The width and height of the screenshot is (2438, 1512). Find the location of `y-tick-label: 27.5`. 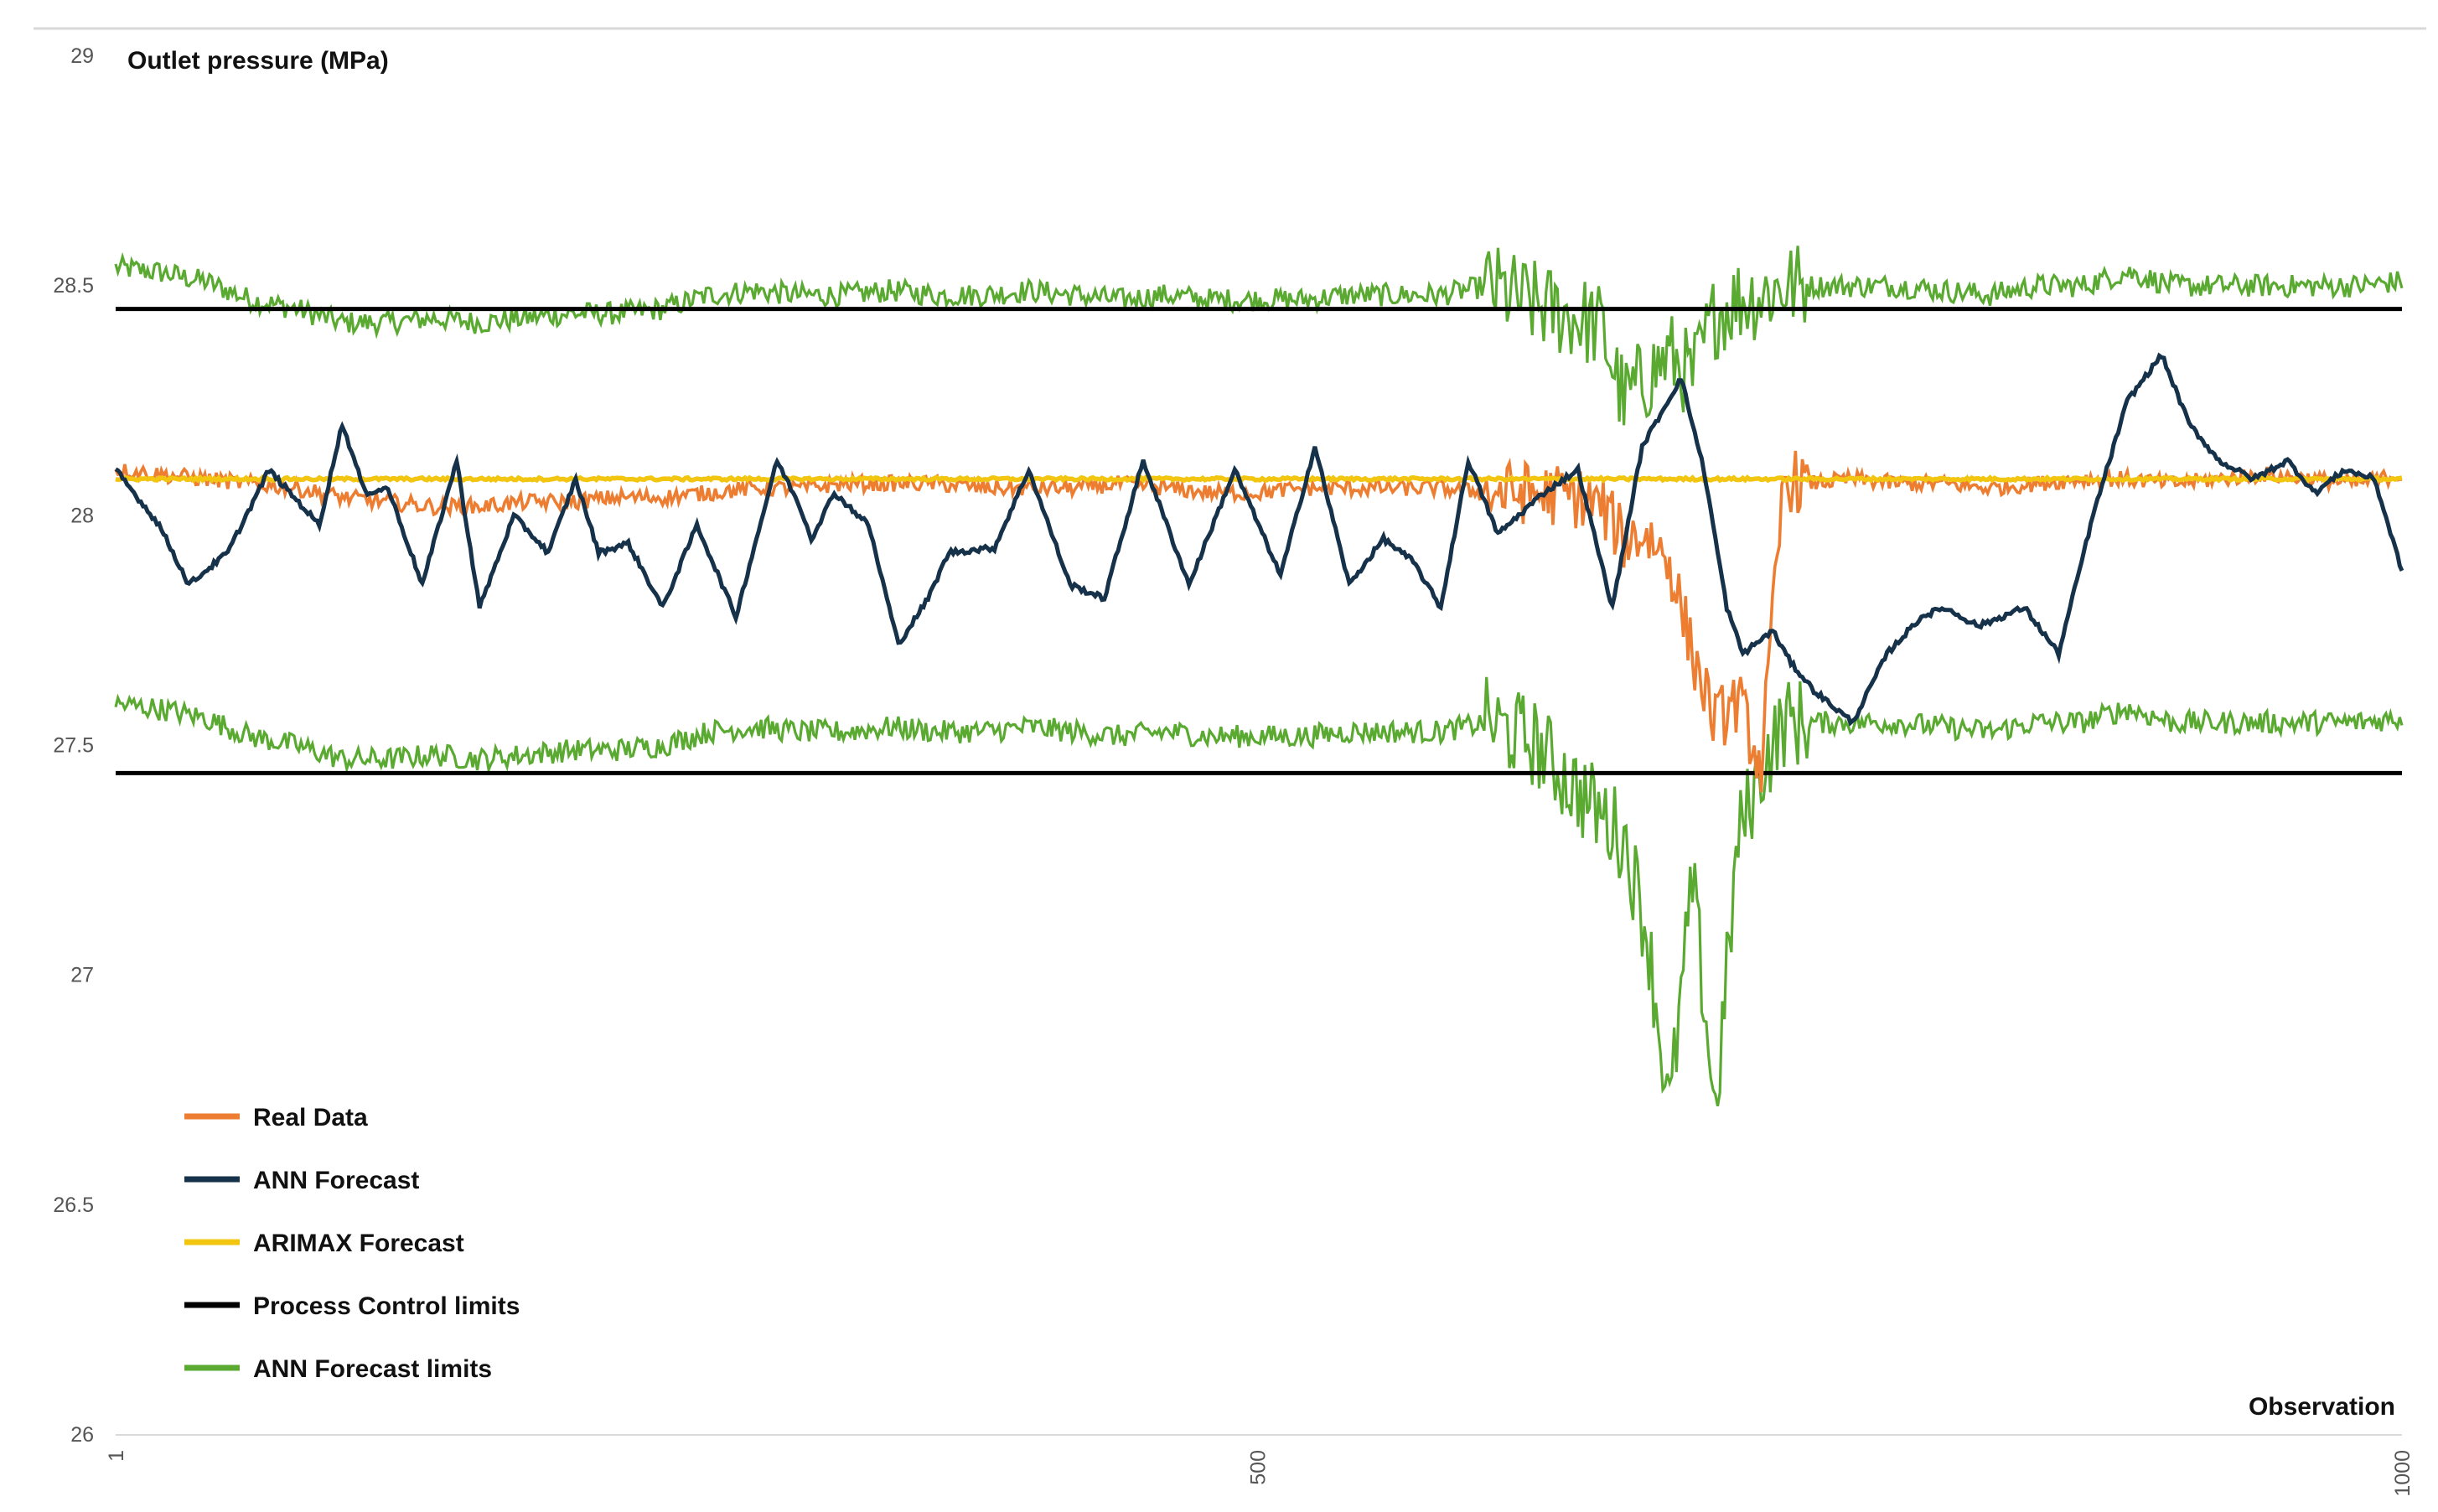

y-tick-label: 27.5 is located at coordinates (73, 746).